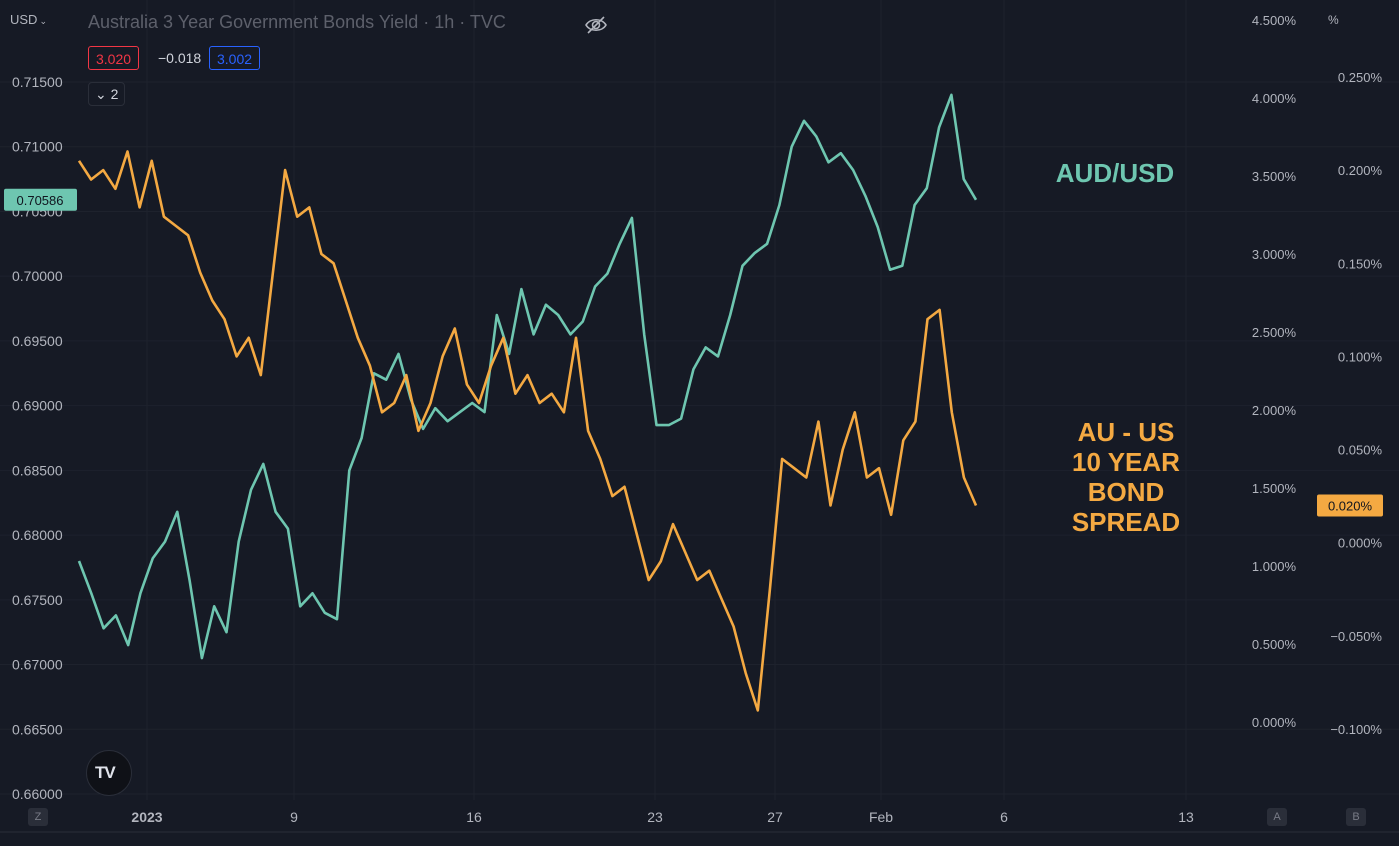 This screenshot has height=846, width=1399. What do you see at coordinates (1126, 492) in the screenshot?
I see `spread-annotation-line: BOND` at bounding box center [1126, 492].